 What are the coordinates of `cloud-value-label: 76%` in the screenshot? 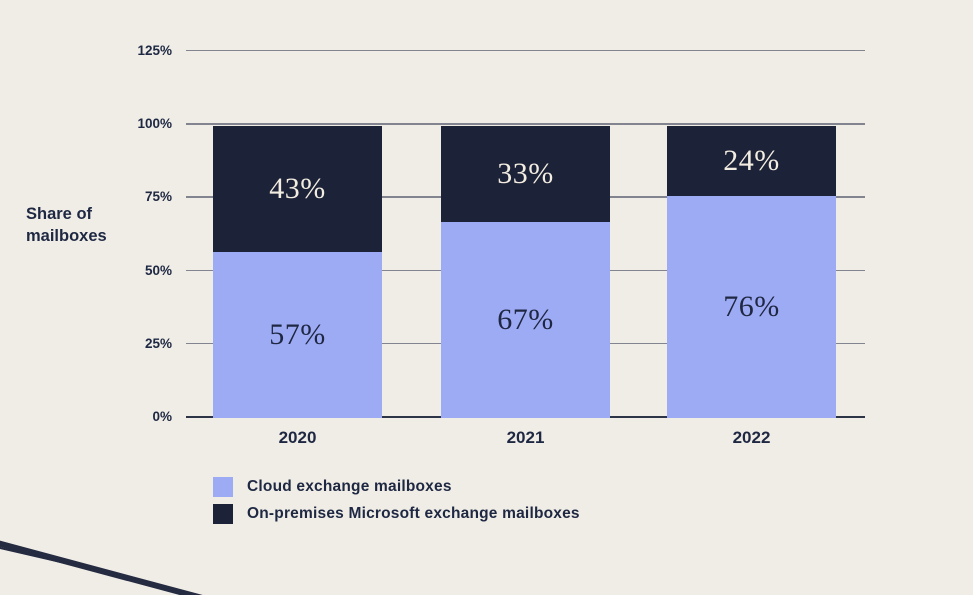 It's located at (751, 306).